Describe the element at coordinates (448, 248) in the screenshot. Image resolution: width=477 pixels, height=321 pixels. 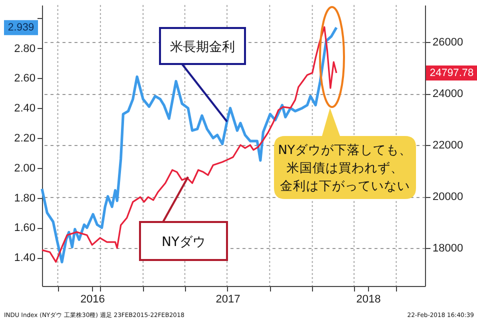
I see `y2-tick-label: 18000` at that location.